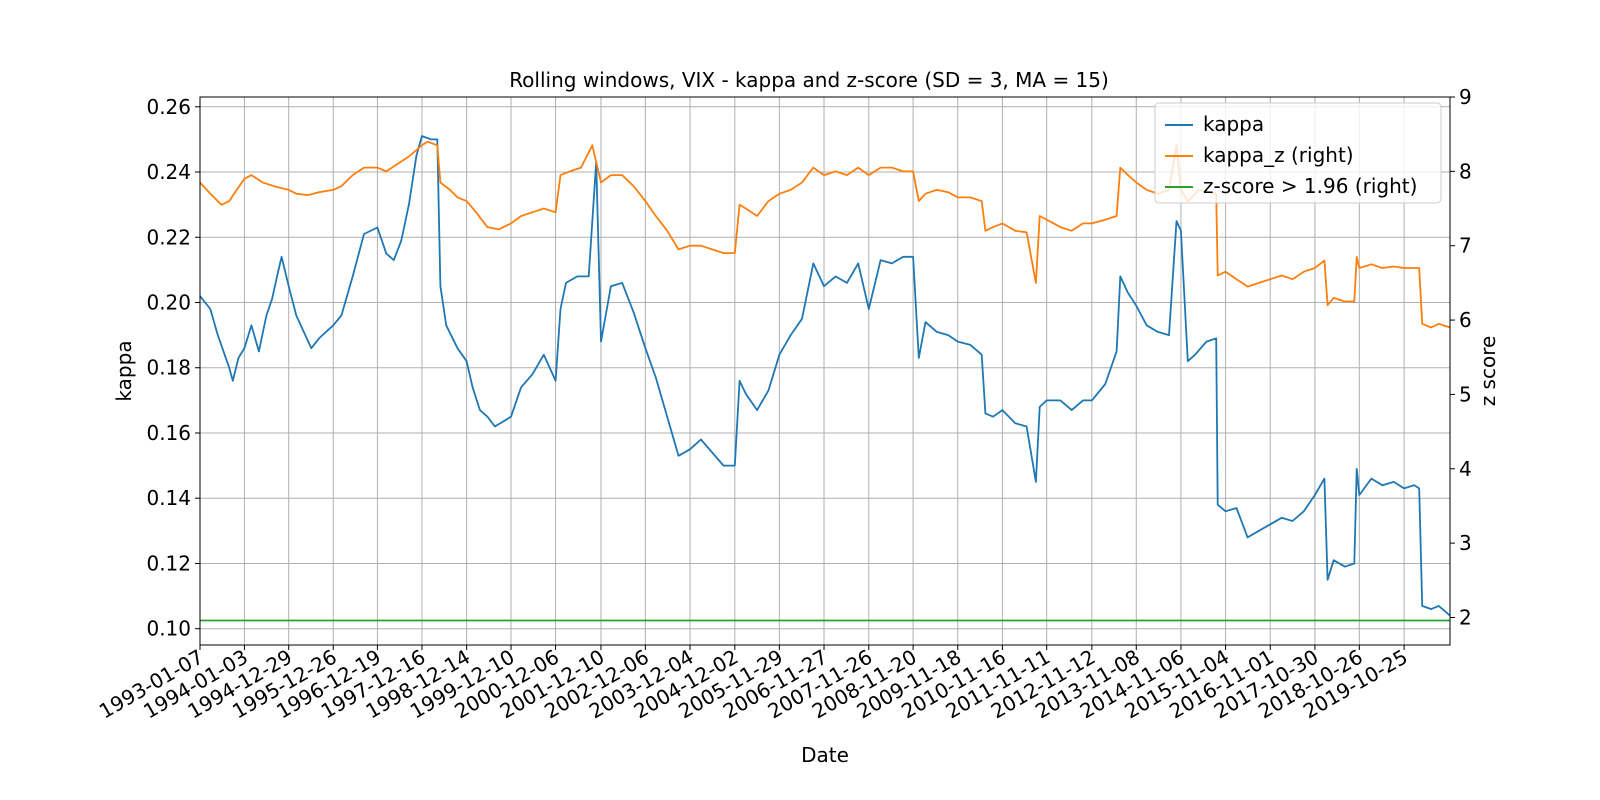 The width and height of the screenshot is (1600, 800). Describe the element at coordinates (1465, 617) in the screenshot. I see `y-tick-label-right: 2` at that location.